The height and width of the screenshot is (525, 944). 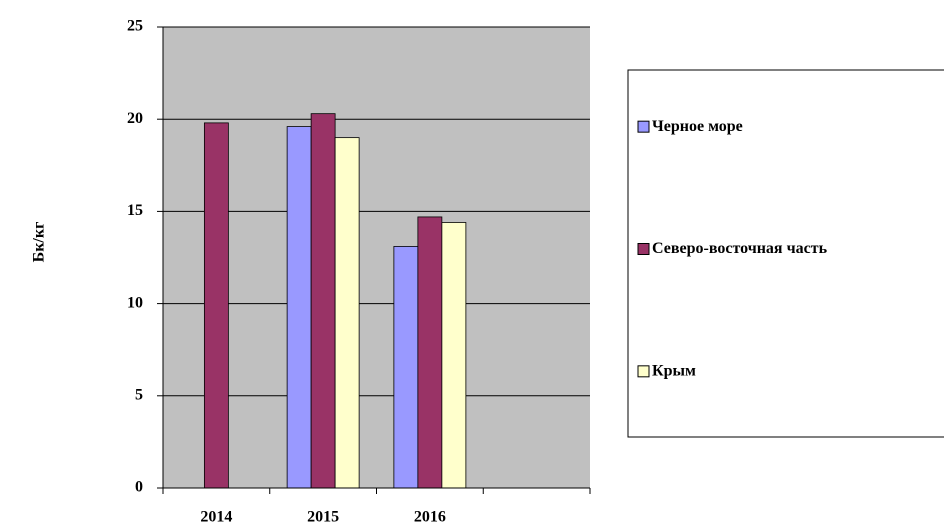 What do you see at coordinates (740, 248) in the screenshot?
I see `legend-label: Северо-восточная часть` at bounding box center [740, 248].